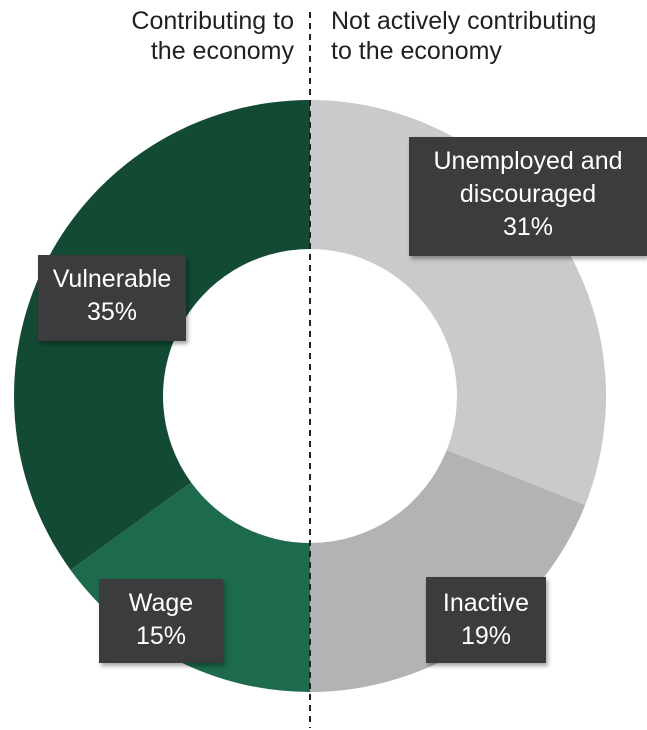 The width and height of the screenshot is (647, 730). What do you see at coordinates (528, 161) in the screenshot?
I see `slice-label-unemployed-and-discouraged-line1: Unemployed and` at bounding box center [528, 161].